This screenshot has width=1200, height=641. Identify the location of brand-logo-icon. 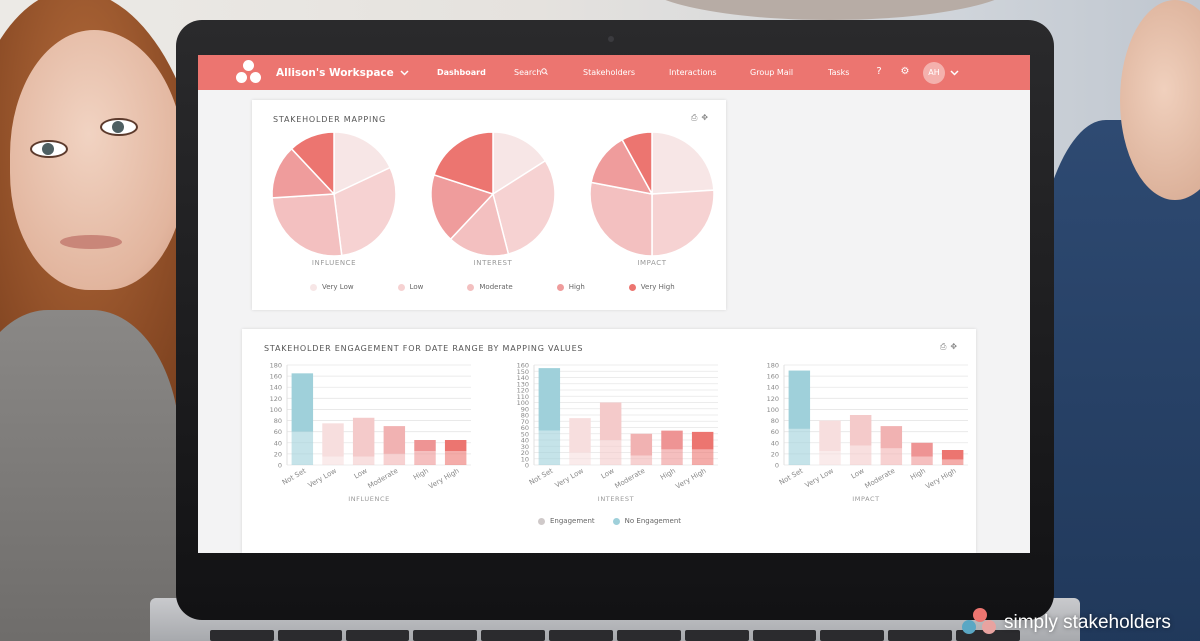
(980, 623).